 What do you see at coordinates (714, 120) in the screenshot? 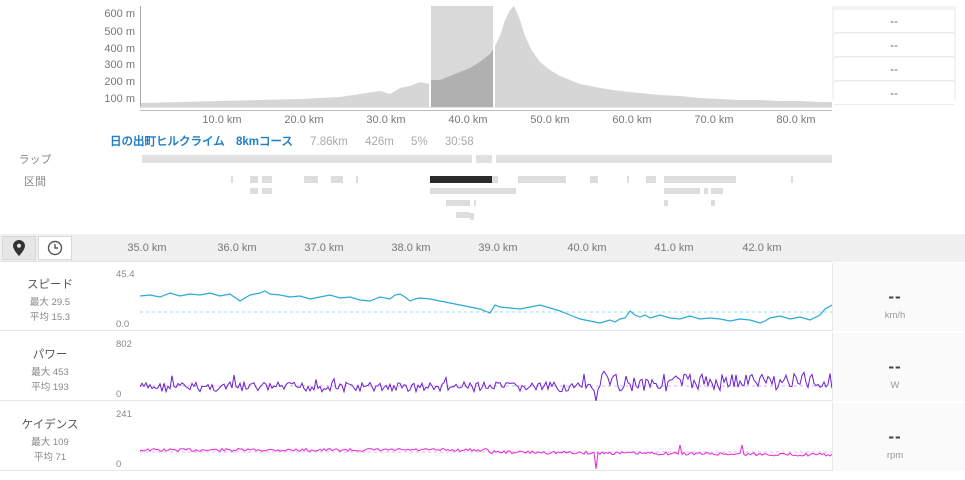
I see `elev-xlabel: 70.0 km` at bounding box center [714, 120].